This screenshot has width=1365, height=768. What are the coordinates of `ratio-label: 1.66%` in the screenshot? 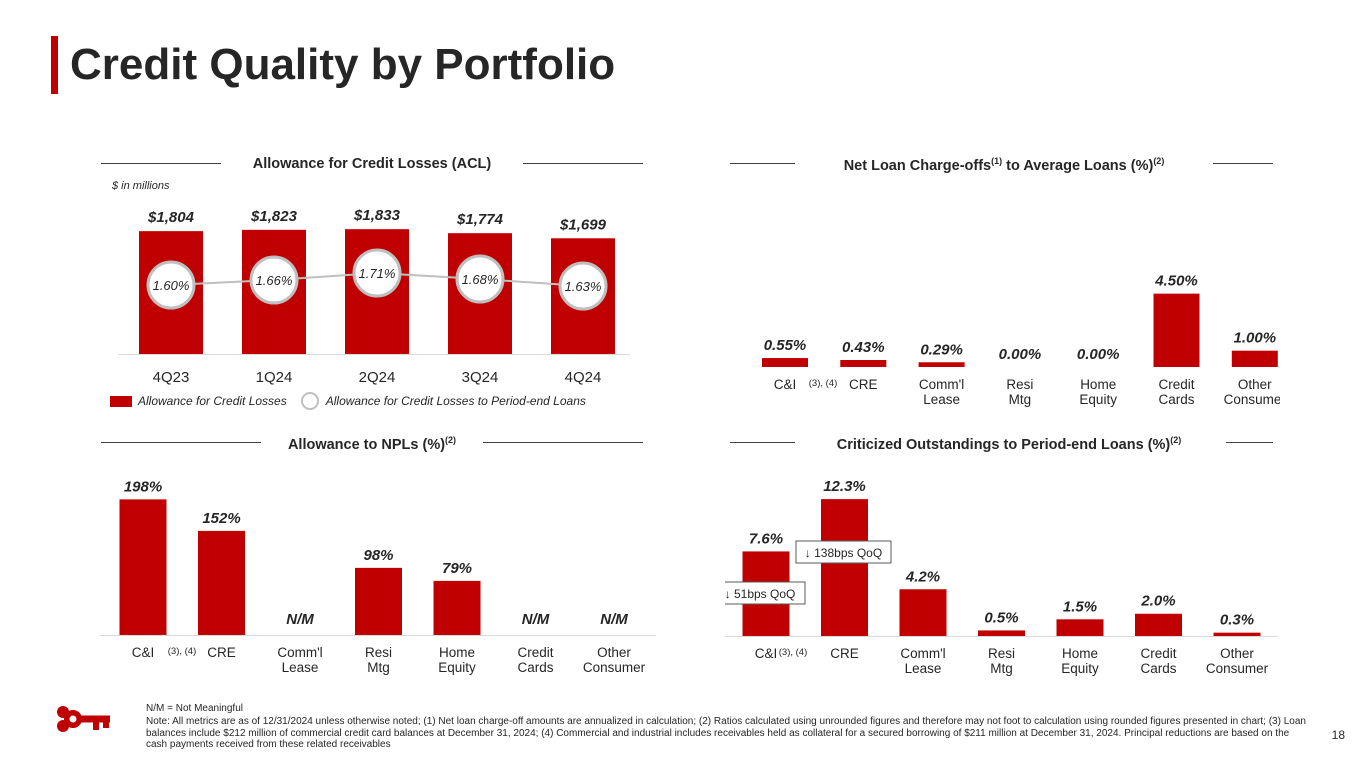 It's located at (274, 280).